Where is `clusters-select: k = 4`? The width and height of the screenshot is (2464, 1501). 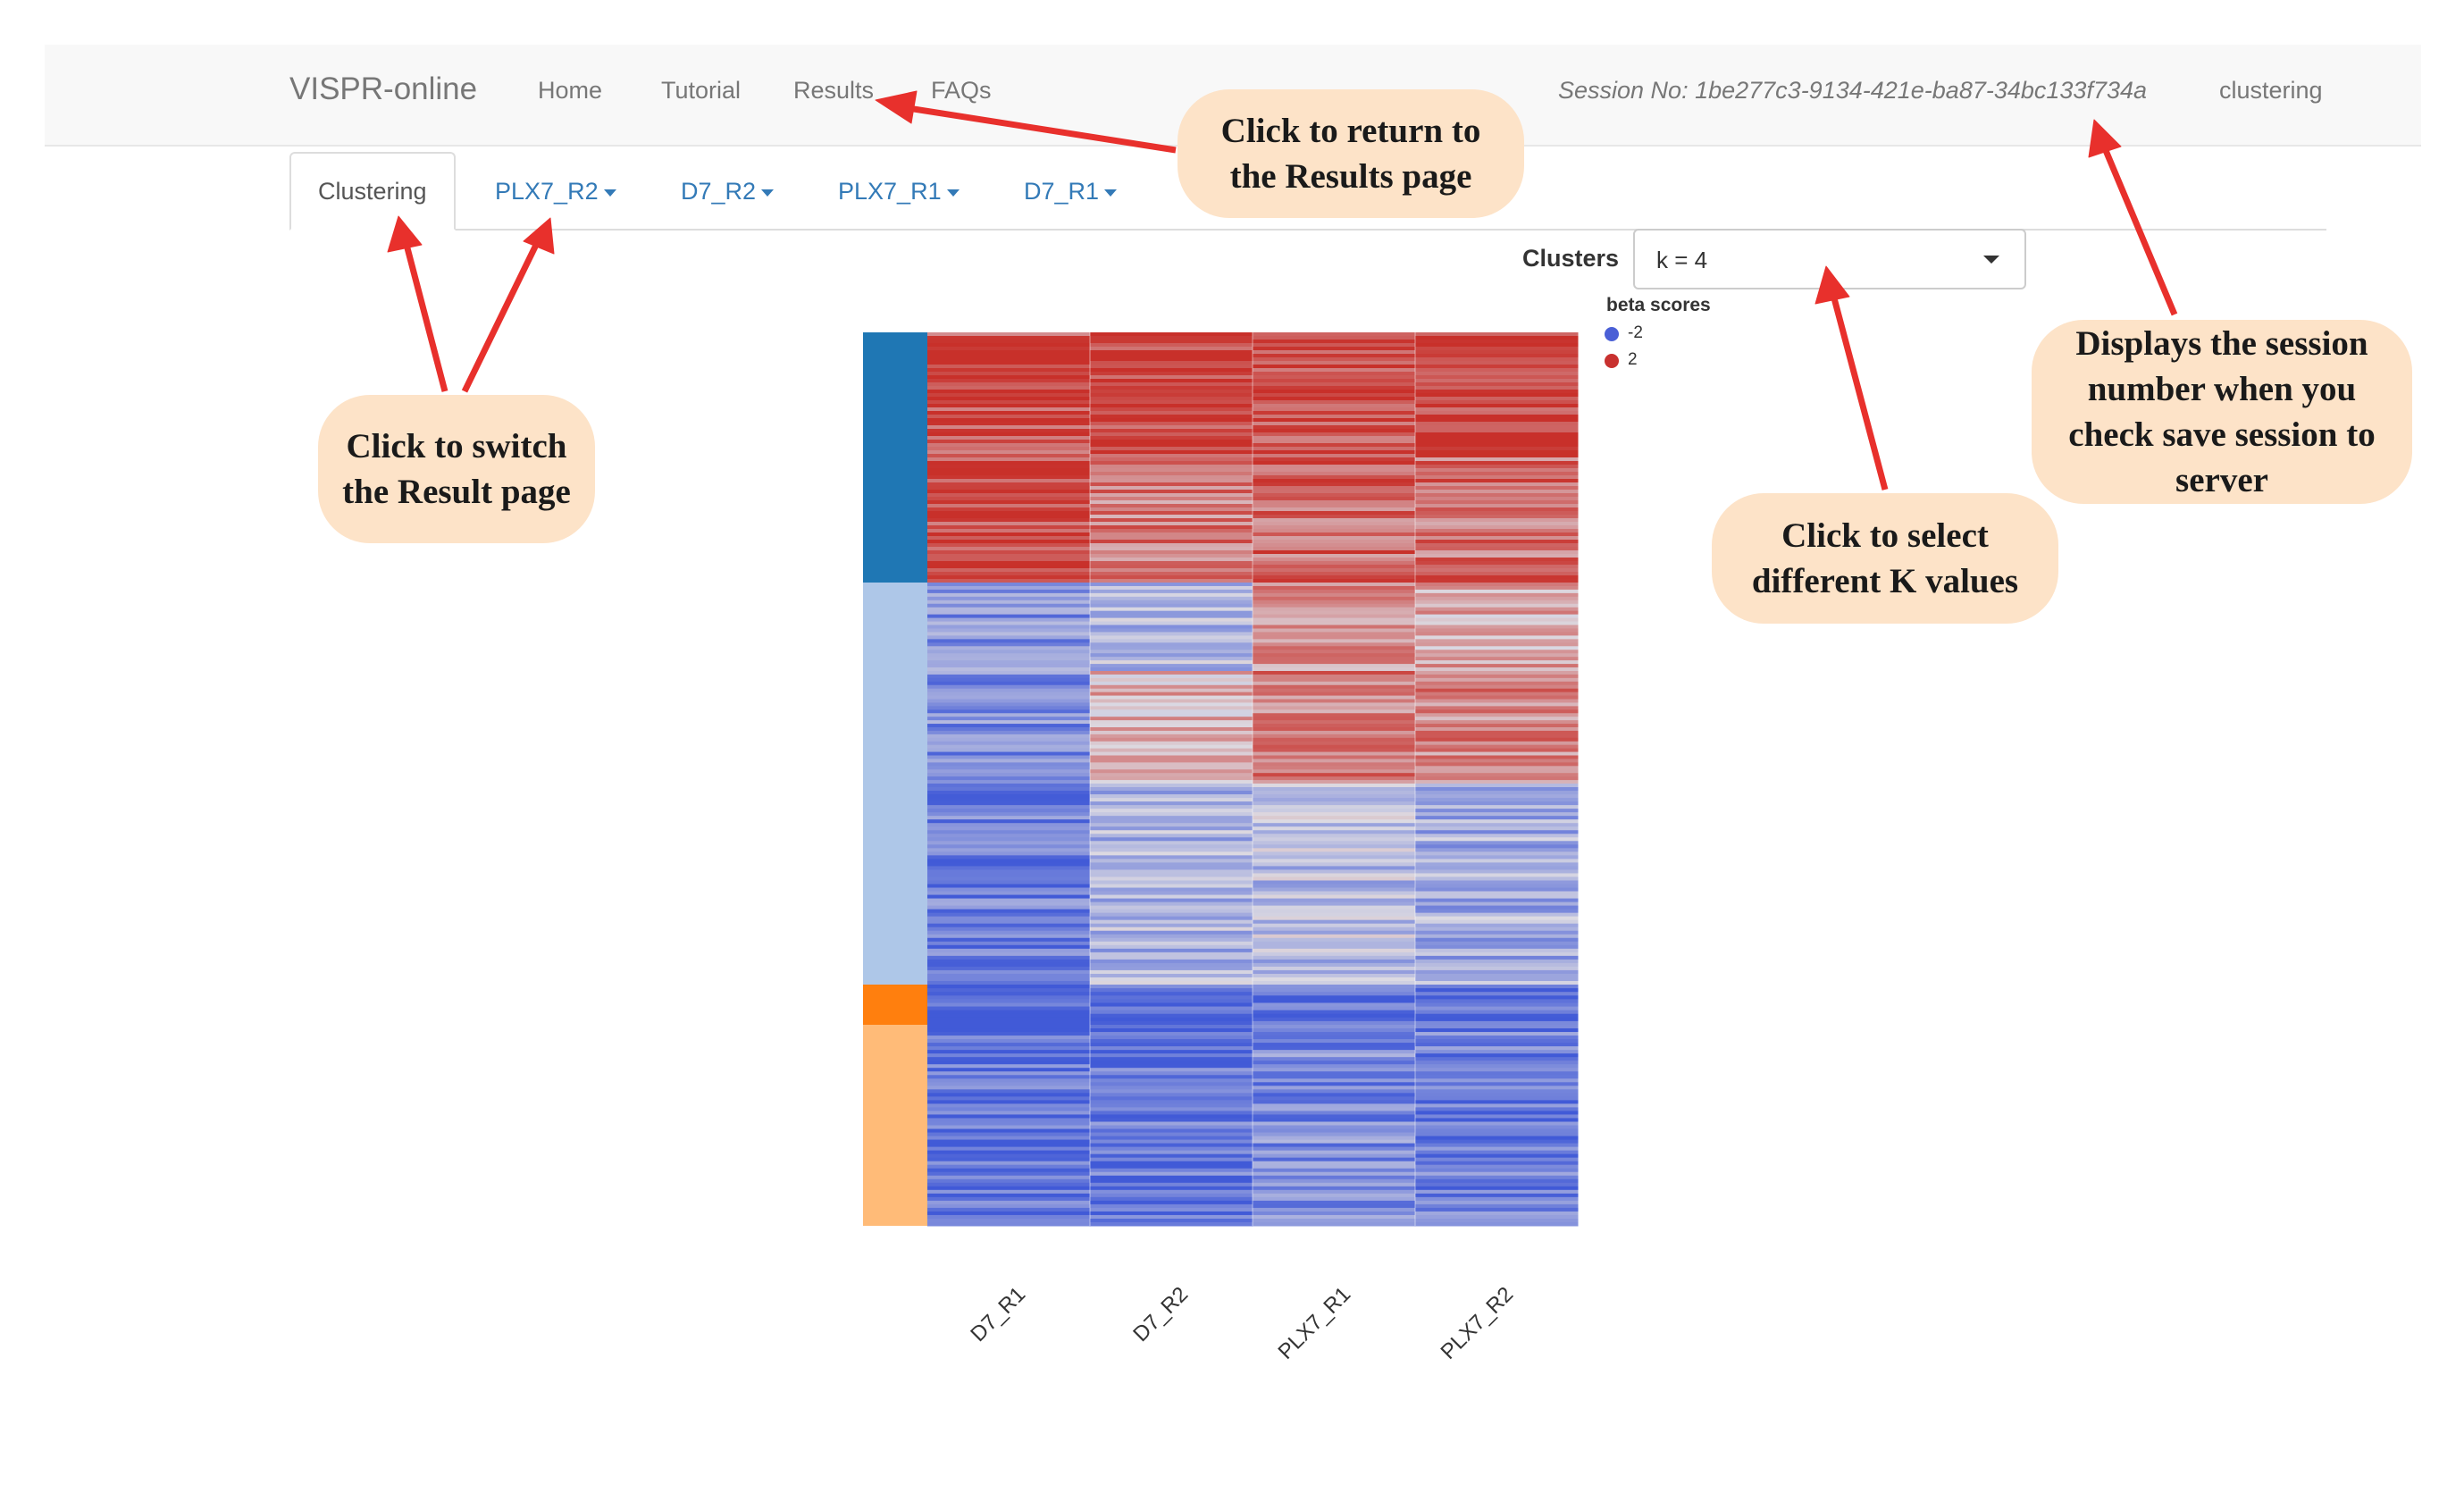 clusters-select: k = 4 is located at coordinates (1830, 259).